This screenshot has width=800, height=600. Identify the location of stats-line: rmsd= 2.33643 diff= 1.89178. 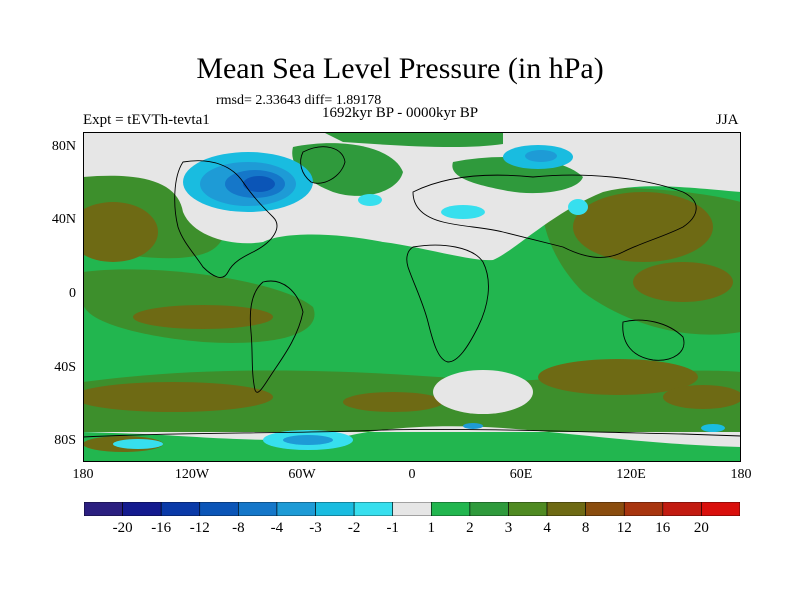
(299, 100).